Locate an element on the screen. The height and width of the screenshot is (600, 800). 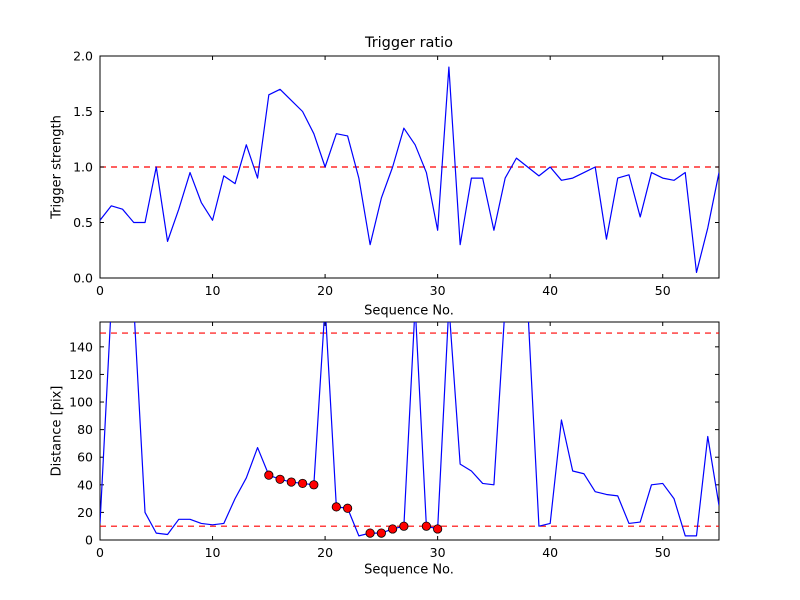
top-chart-title: Trigger ratio is located at coordinates (409, 43).